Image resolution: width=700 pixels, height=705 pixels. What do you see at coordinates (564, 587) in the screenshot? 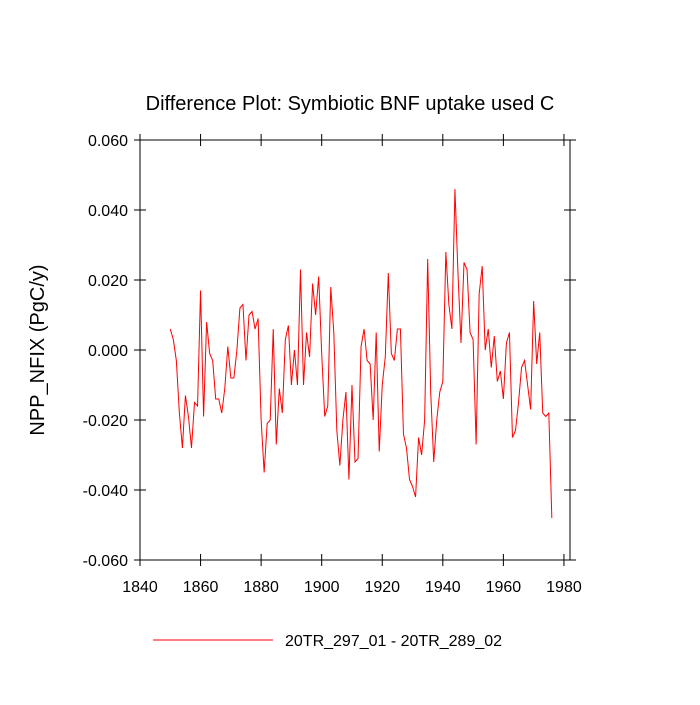
I see `x-tick-label: 1980` at bounding box center [564, 587].